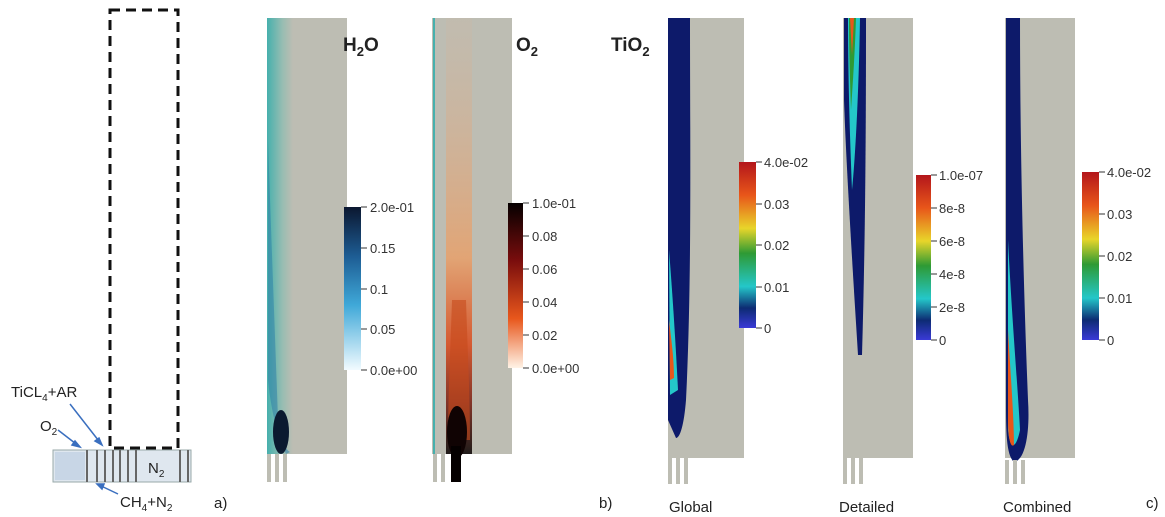 The height and width of the screenshot is (517, 1165). What do you see at coordinates (352, 288) in the screenshot?
I see `h2o-colorbar` at bounding box center [352, 288].